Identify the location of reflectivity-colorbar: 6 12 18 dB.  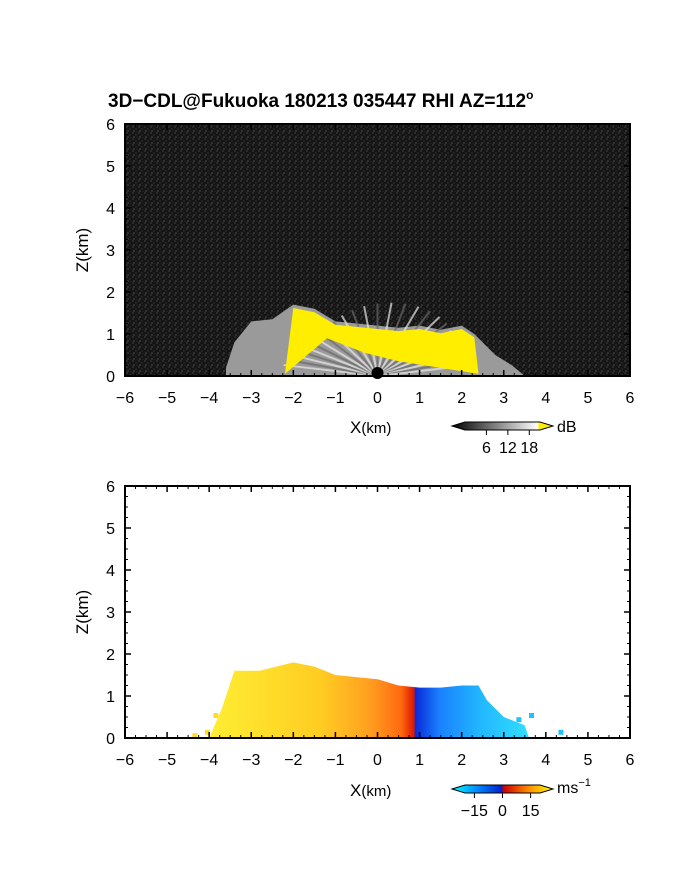
(513, 438).